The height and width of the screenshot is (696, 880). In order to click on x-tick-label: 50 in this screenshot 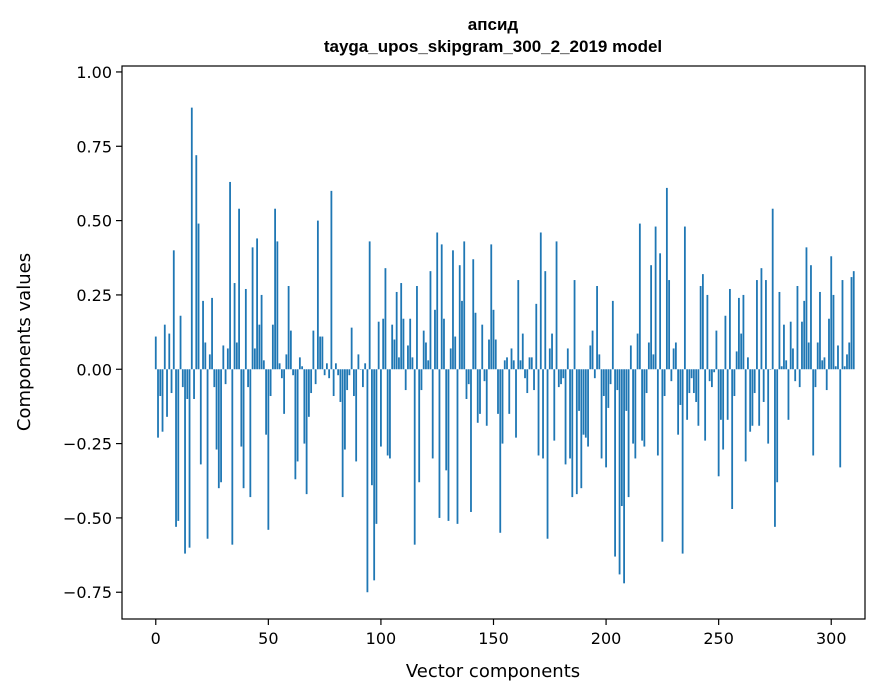, I will do `click(268, 638)`.